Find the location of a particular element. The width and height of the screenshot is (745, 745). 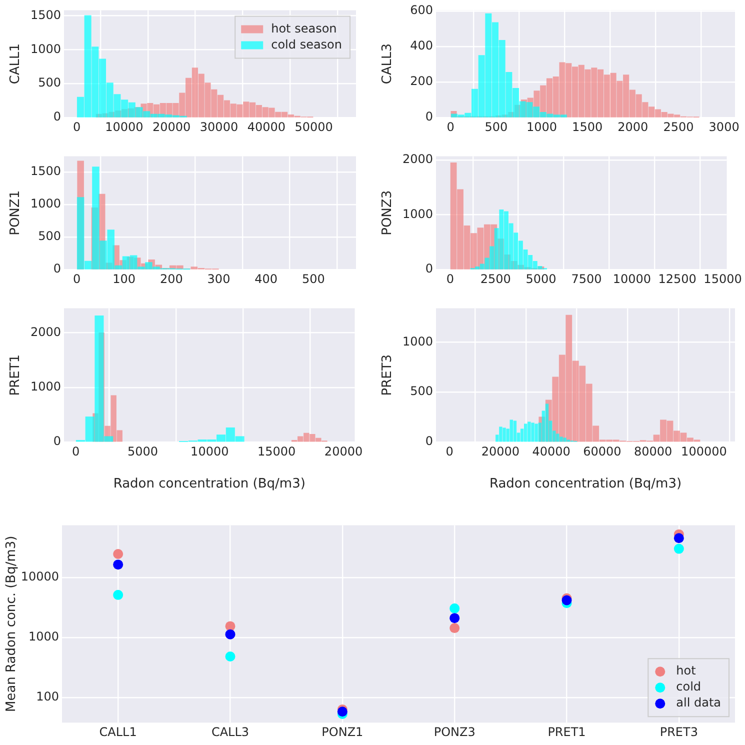

y-axis-title: Mean Radon conc. (Bq/m3) is located at coordinates (12, 624).